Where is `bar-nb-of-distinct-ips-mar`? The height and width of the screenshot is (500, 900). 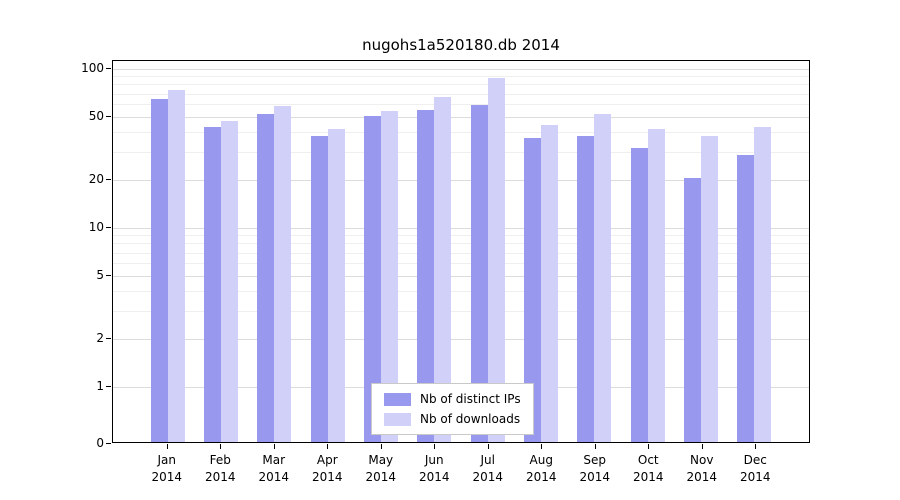 bar-nb-of-distinct-ips-mar is located at coordinates (266, 277).